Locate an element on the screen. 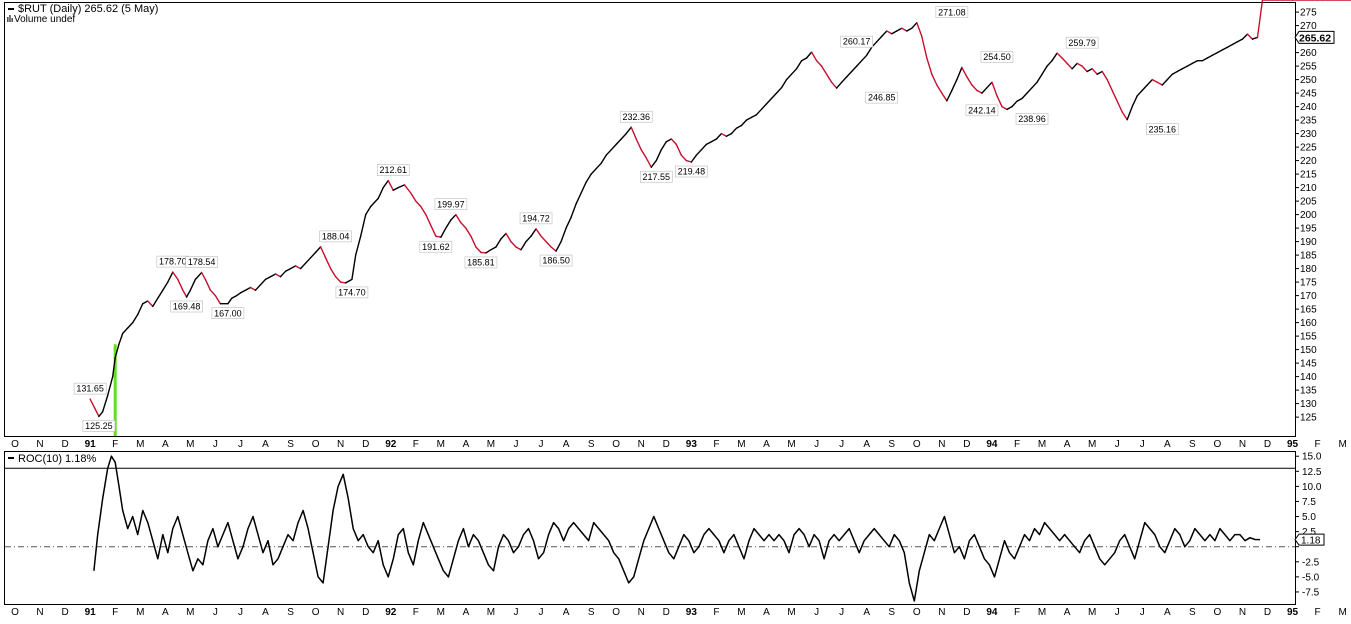  roc-x-tick-label: J is located at coordinates (215, 612).